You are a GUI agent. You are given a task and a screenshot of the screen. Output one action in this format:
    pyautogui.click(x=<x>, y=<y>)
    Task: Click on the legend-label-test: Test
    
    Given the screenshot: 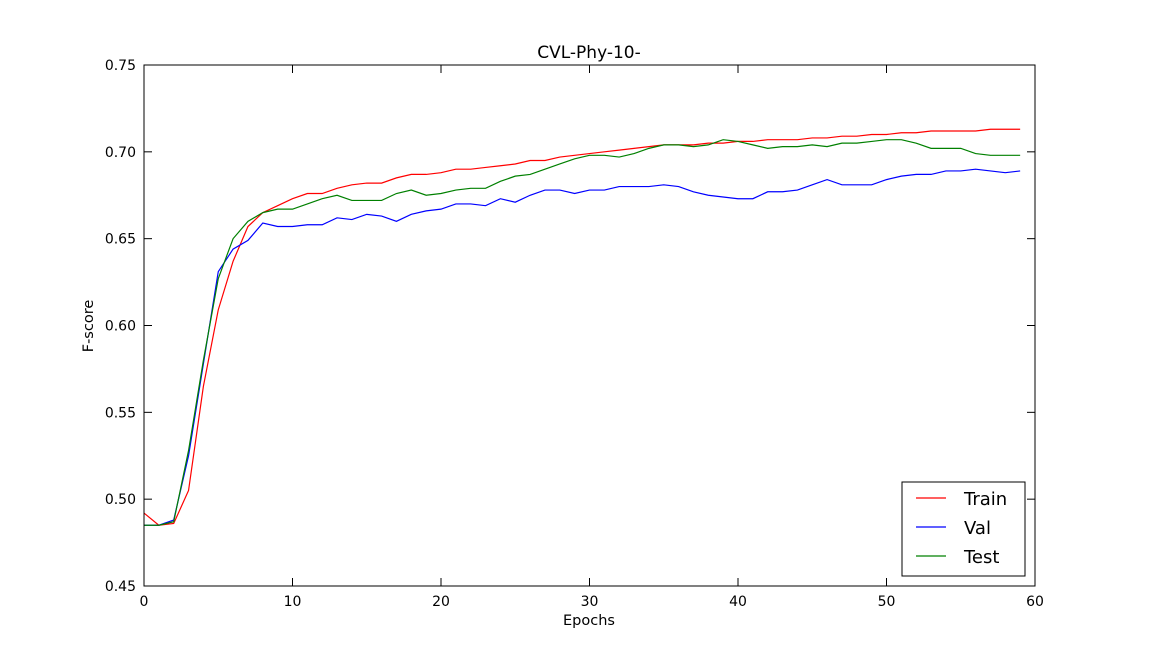 What is the action you would take?
    pyautogui.click(x=981, y=557)
    